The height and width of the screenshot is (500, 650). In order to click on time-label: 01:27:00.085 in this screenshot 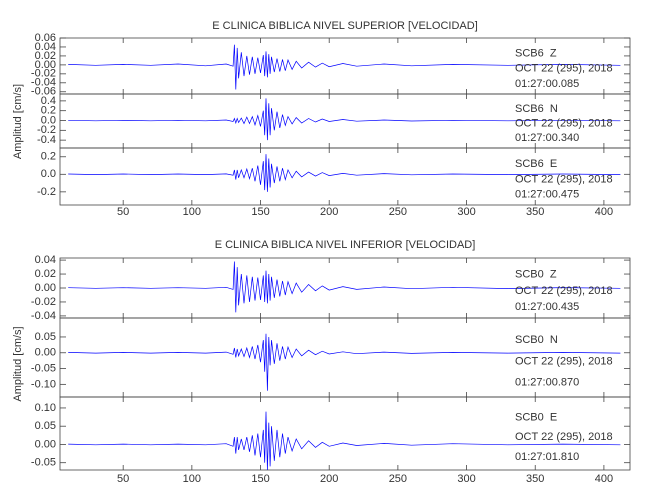, I will do `click(547, 84)`.